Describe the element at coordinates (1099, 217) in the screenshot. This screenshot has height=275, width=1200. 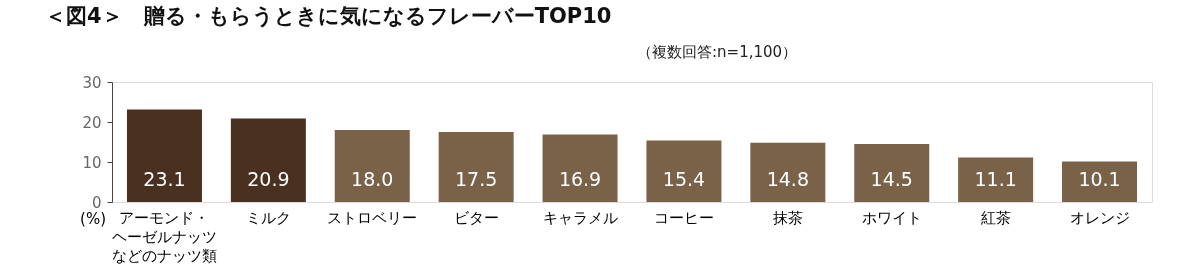
I see `x-tick-label: オレンジ` at that location.